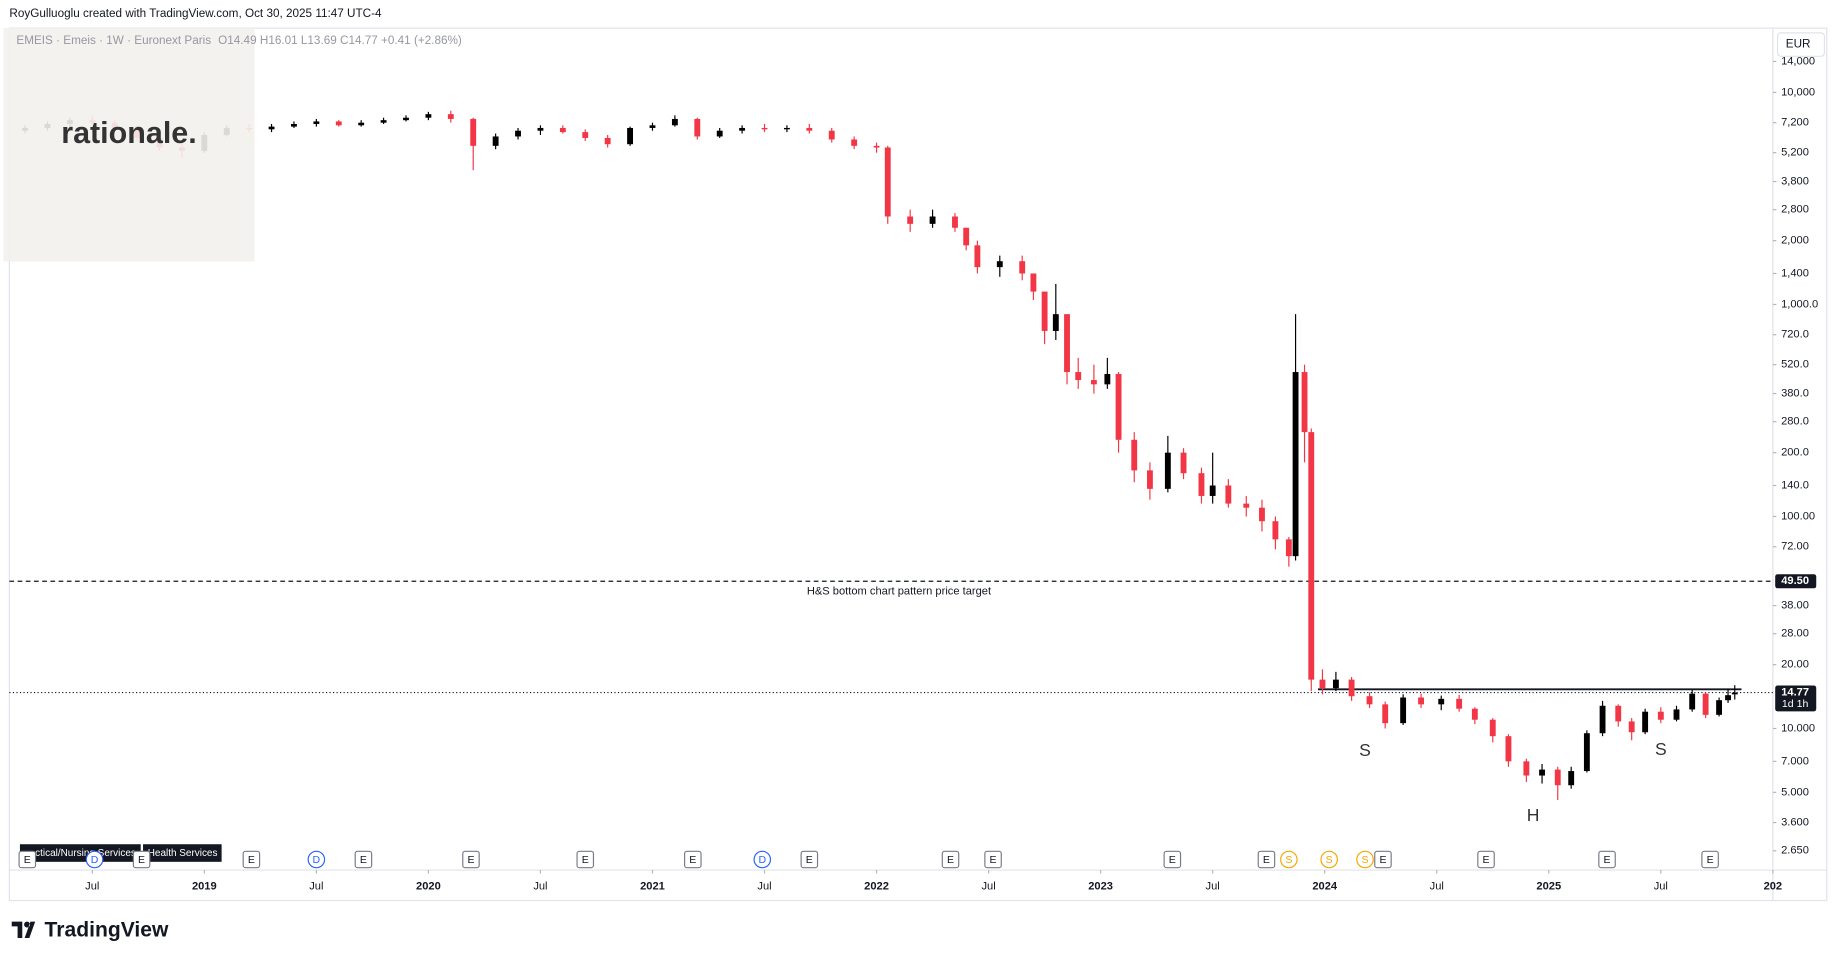 The width and height of the screenshot is (1835, 958). What do you see at coordinates (1795, 210) in the screenshot?
I see `y-tick-label: 2,800` at bounding box center [1795, 210].